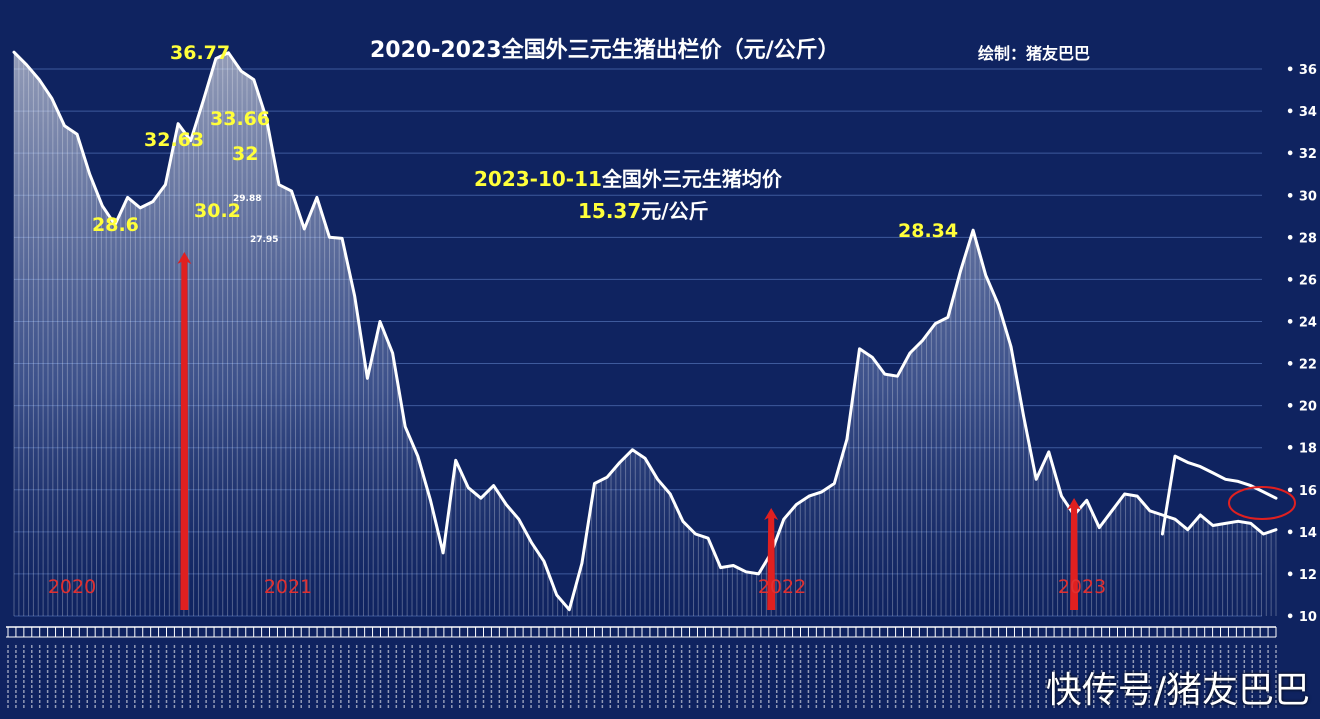 The height and width of the screenshot is (719, 1320). What do you see at coordinates (1301, 617) in the screenshot?
I see `y-tick-label: • 10` at bounding box center [1301, 617].